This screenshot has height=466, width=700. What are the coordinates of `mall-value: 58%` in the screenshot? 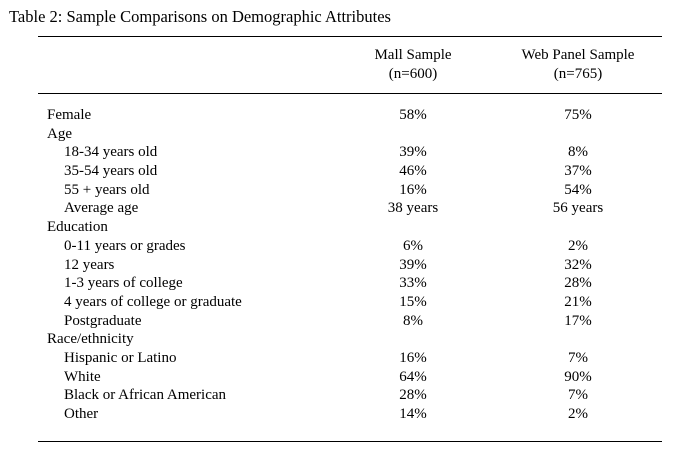 It's located at (413, 115).